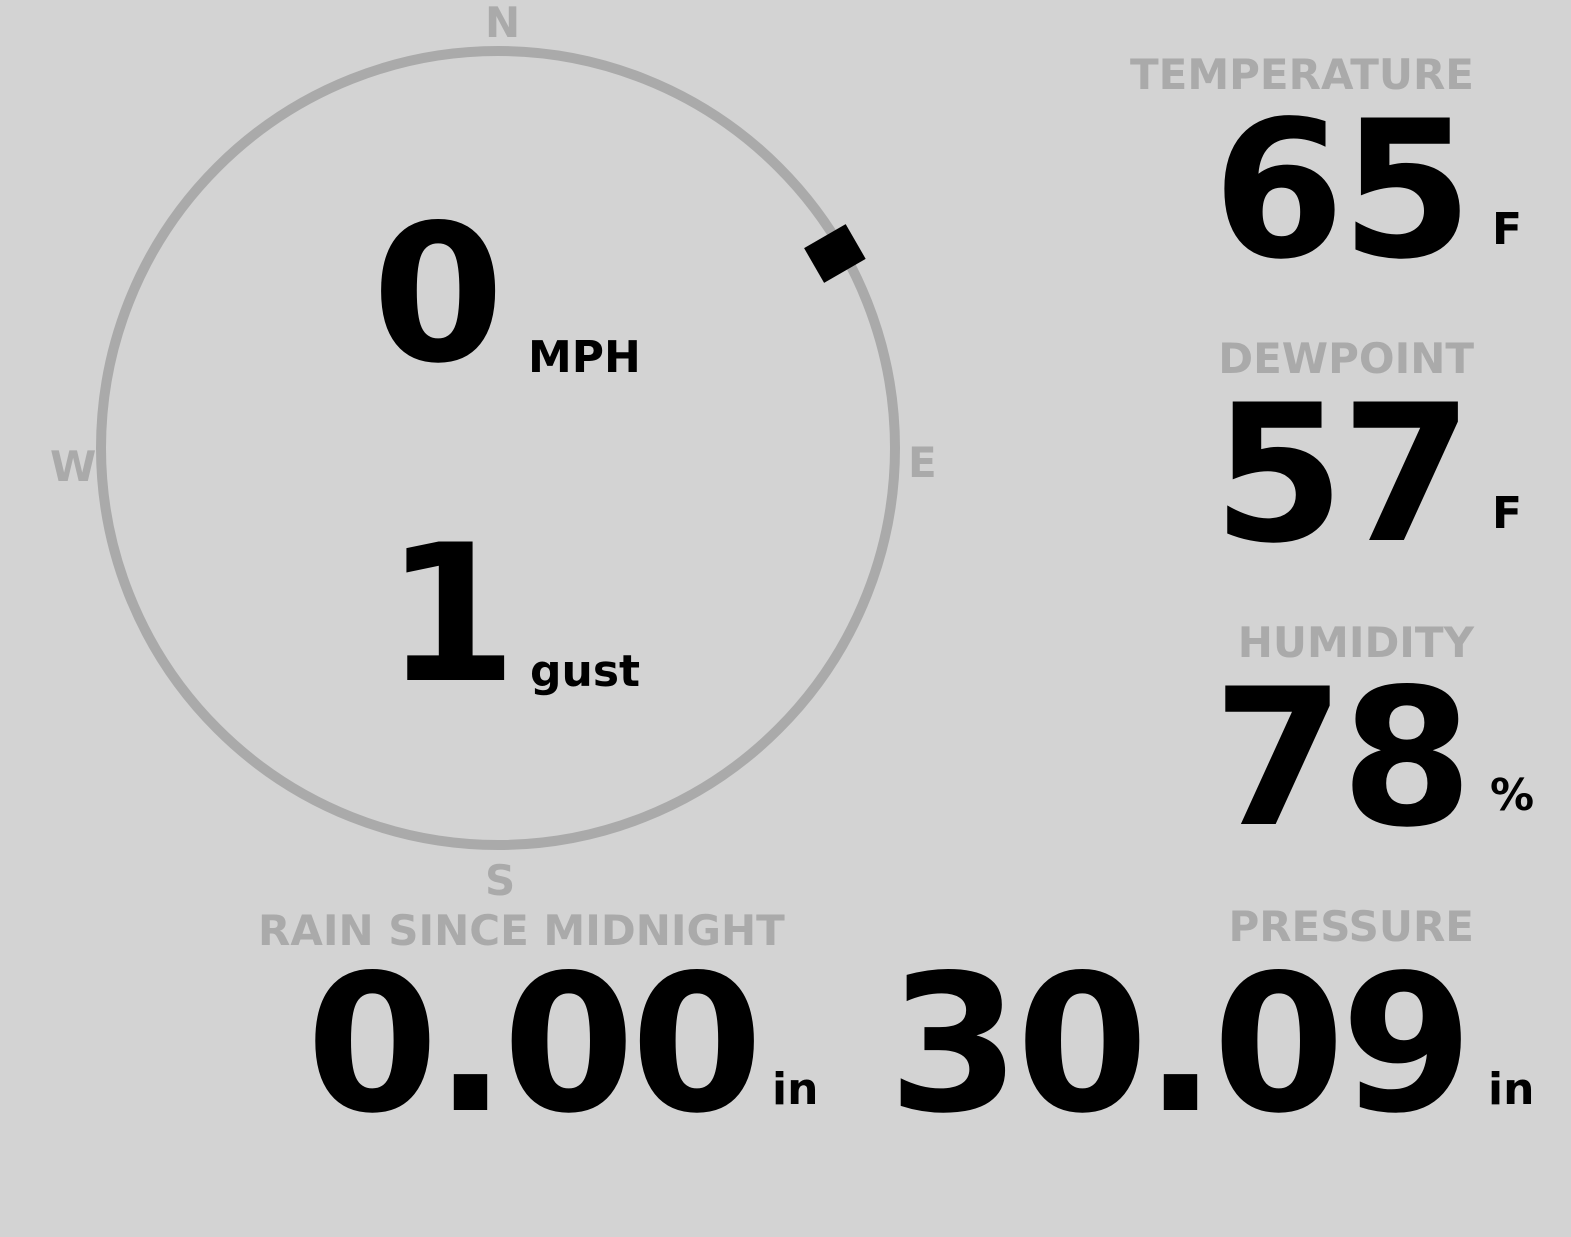 This screenshot has width=1571, height=1237. Describe the element at coordinates (1342, 758) in the screenshot. I see `humidity-value: 78` at that location.